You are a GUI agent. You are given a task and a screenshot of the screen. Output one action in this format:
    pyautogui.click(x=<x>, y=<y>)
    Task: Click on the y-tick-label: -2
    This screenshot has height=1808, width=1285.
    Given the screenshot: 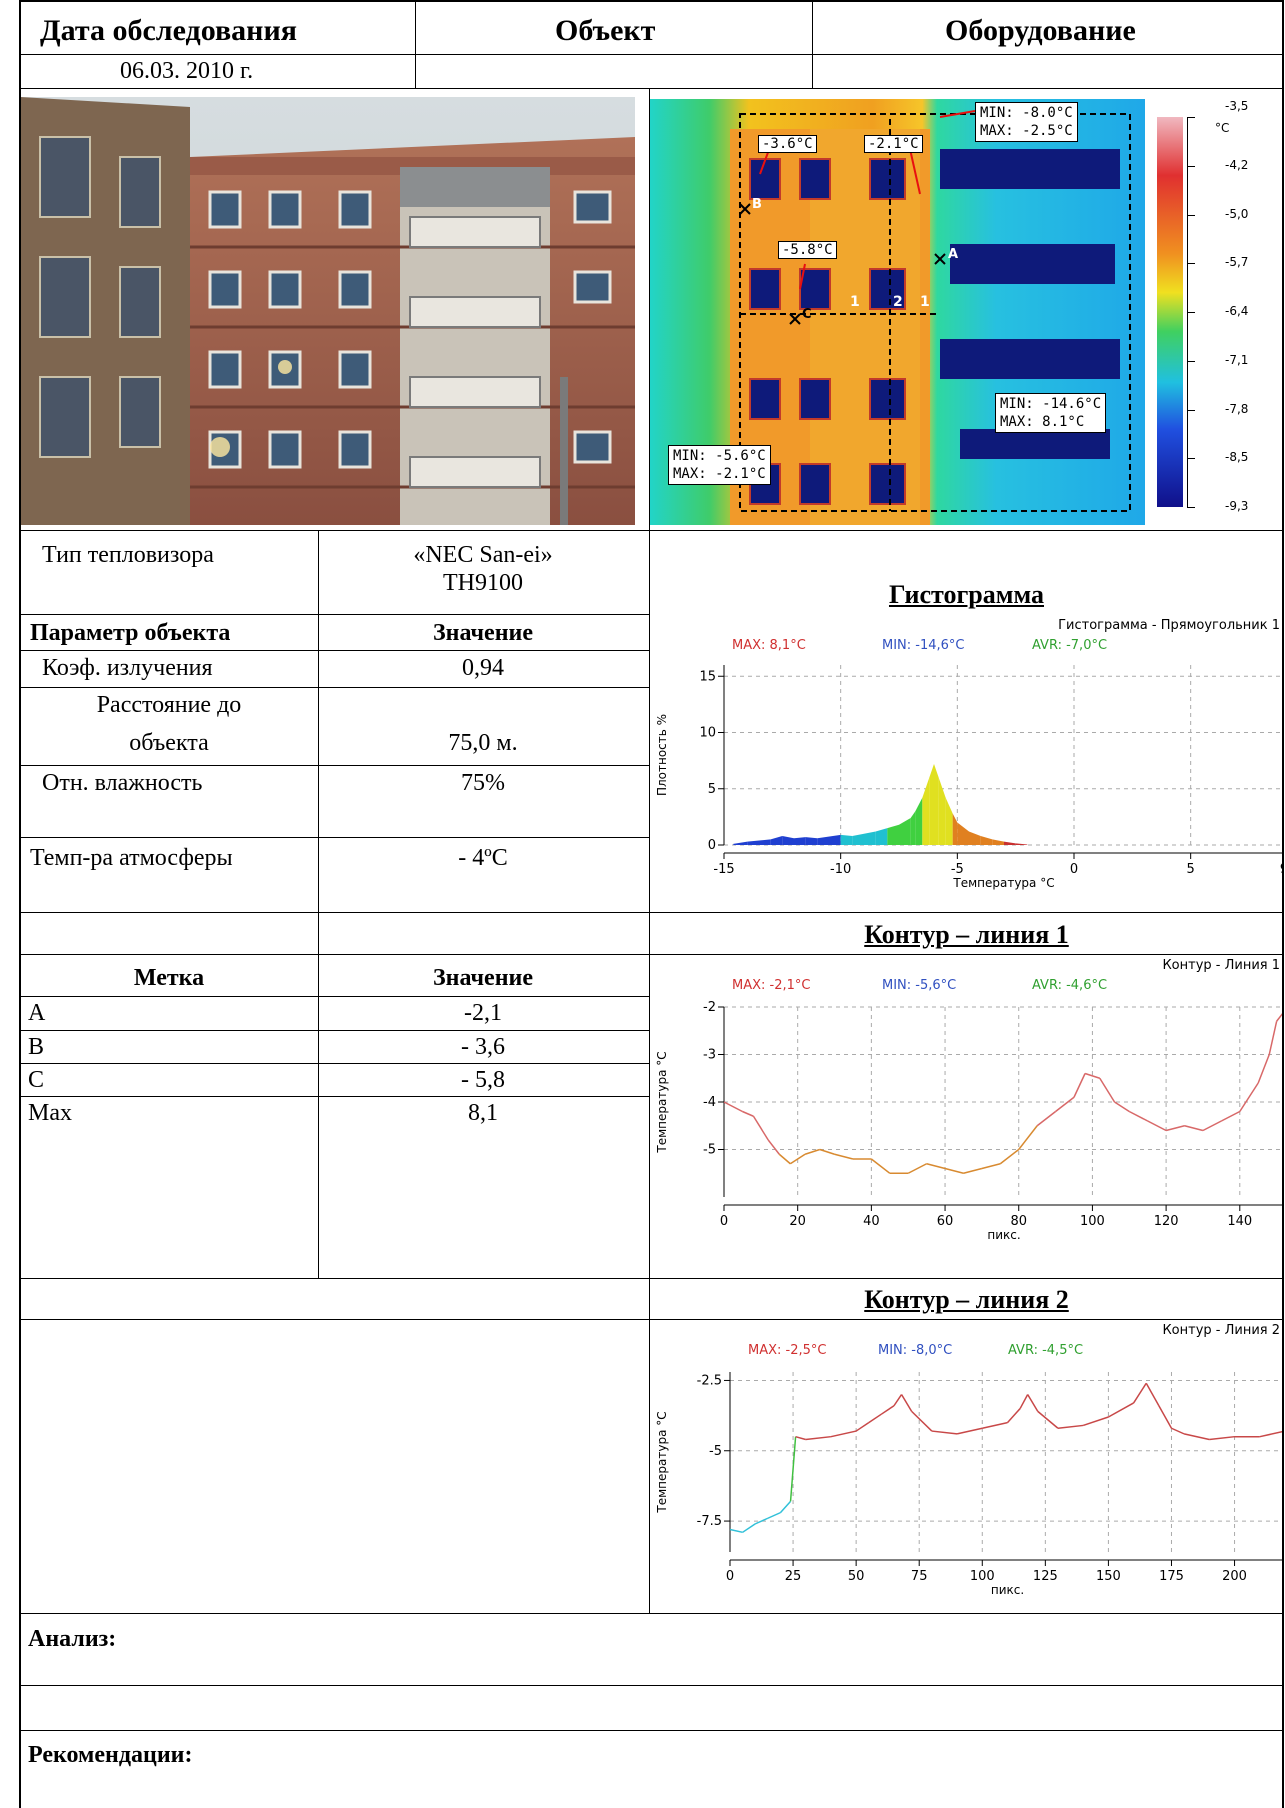 What is the action you would take?
    pyautogui.click(x=709, y=1007)
    